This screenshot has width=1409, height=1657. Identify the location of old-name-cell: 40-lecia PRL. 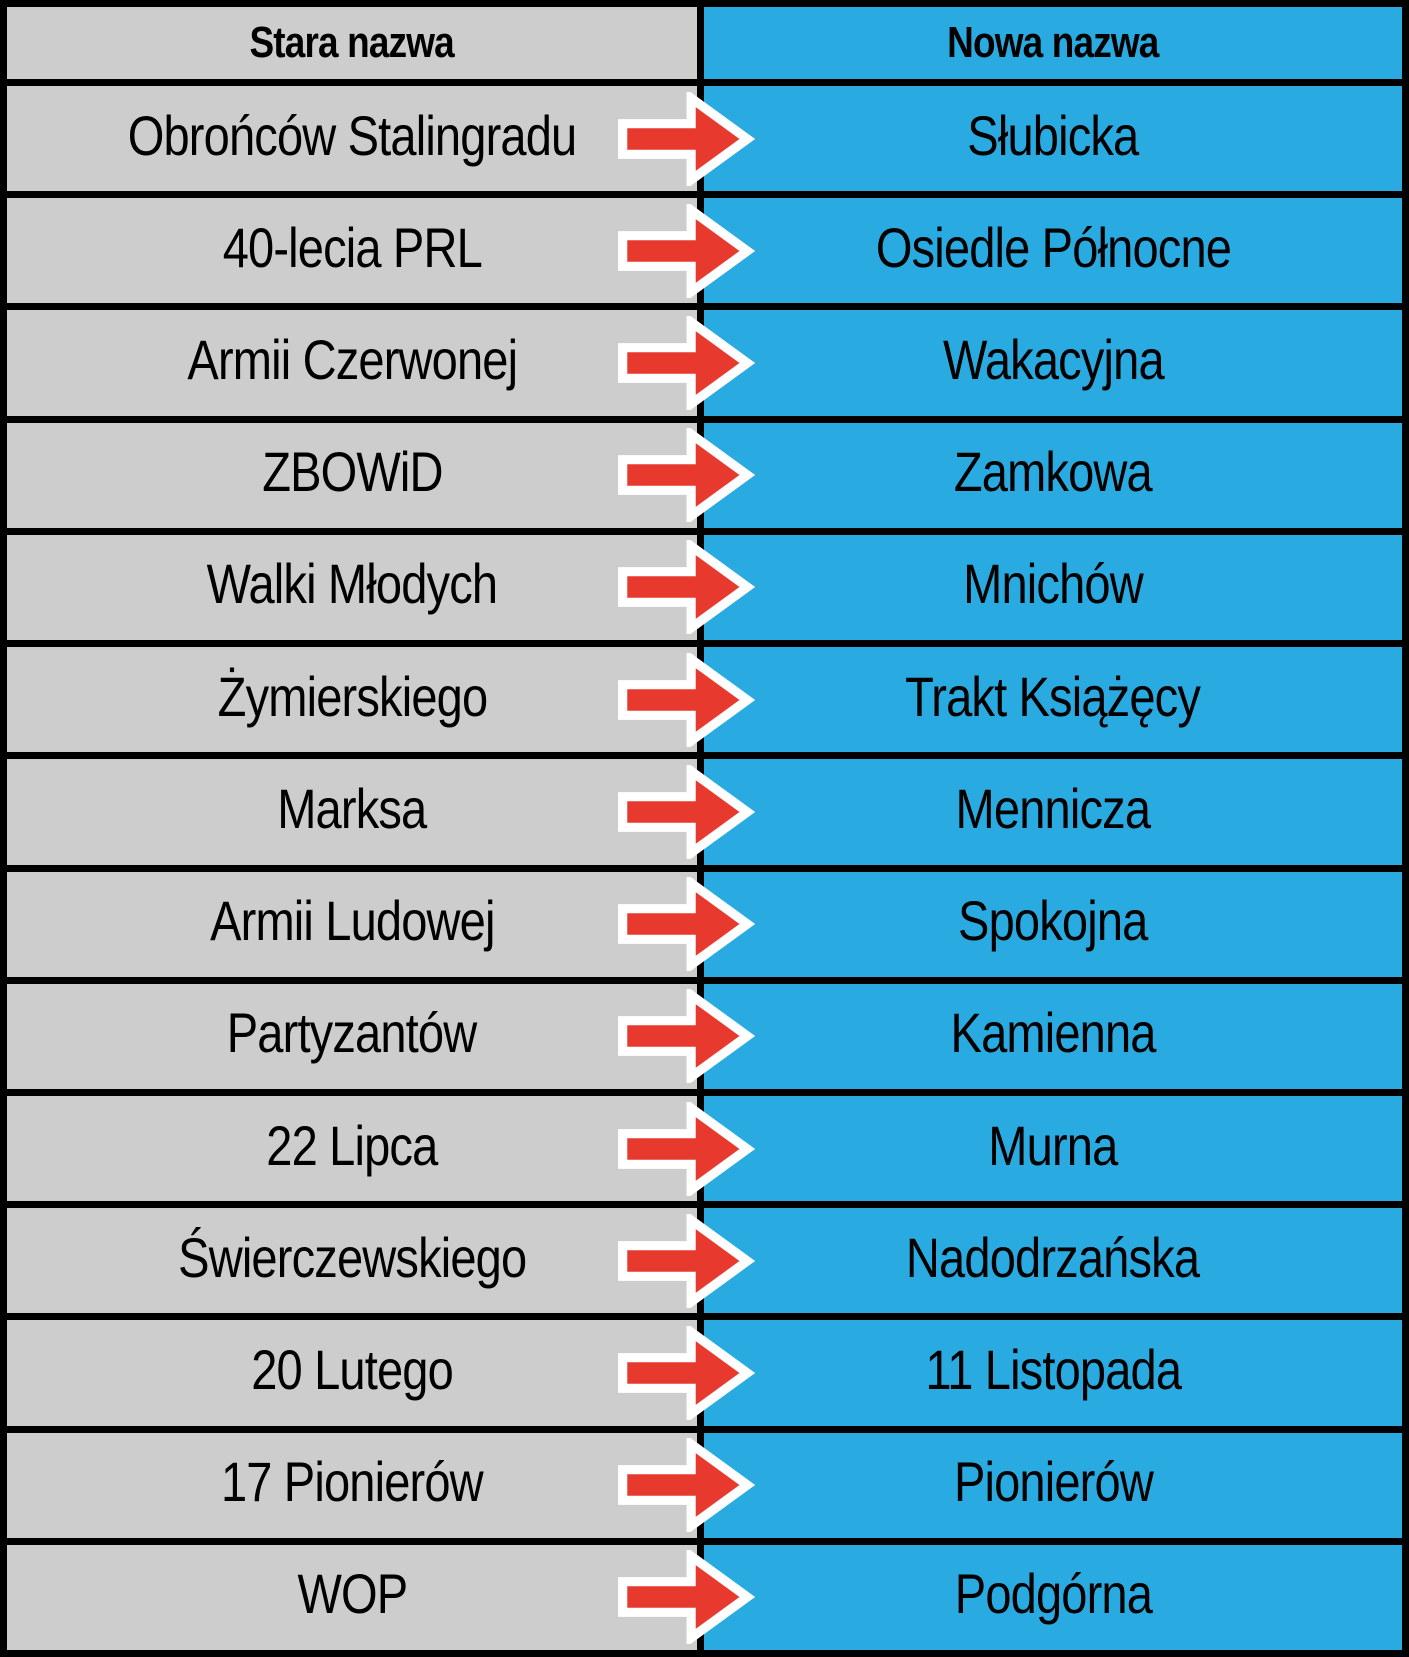
(352, 251).